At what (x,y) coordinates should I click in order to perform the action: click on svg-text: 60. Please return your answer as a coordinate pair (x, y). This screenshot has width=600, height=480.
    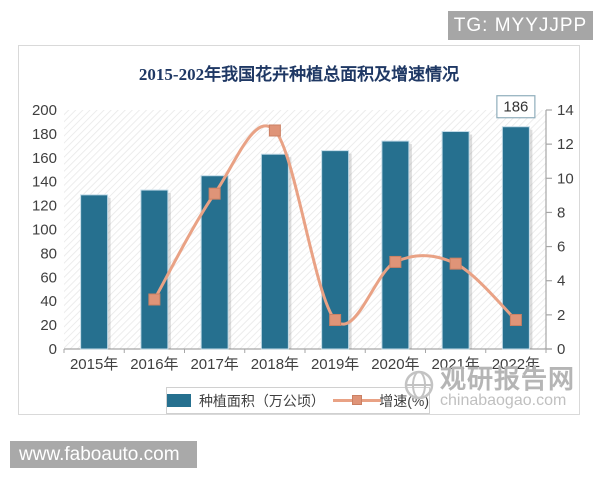
    Looking at the image, I should click on (48, 277).